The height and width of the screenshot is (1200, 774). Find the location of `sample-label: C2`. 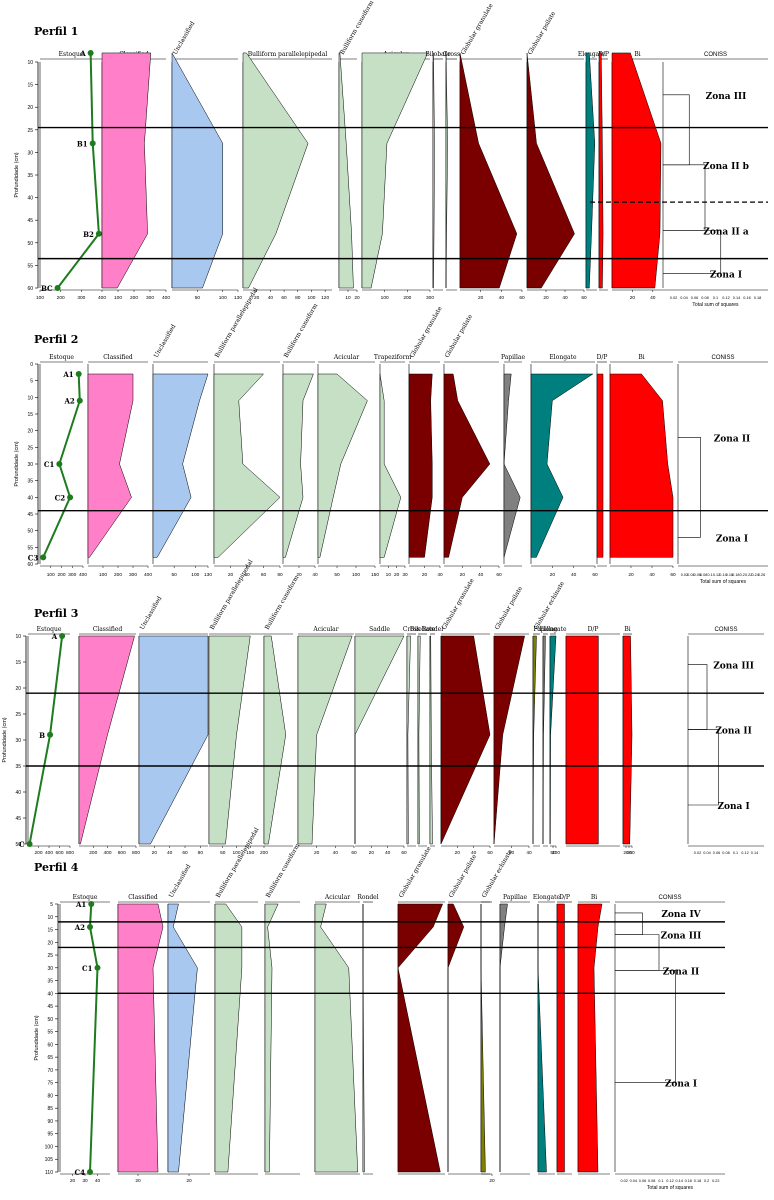

sample-label: C2 is located at coordinates (60, 497).